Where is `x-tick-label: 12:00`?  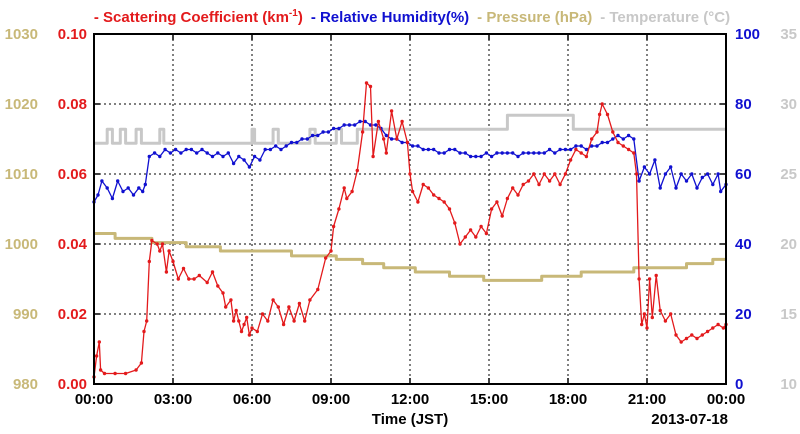
x-tick-label: 12:00 is located at coordinates (410, 399).